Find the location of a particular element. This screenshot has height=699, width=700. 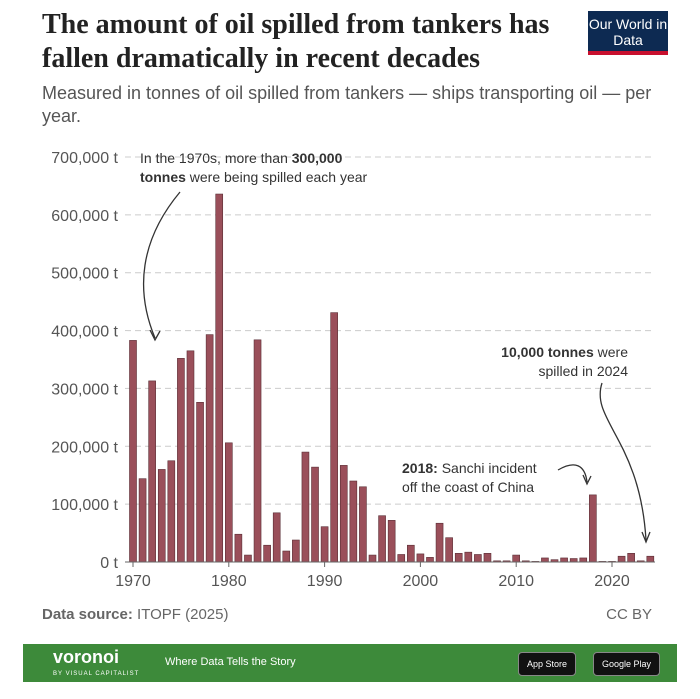

x-tick-label: 1980 is located at coordinates (229, 581).